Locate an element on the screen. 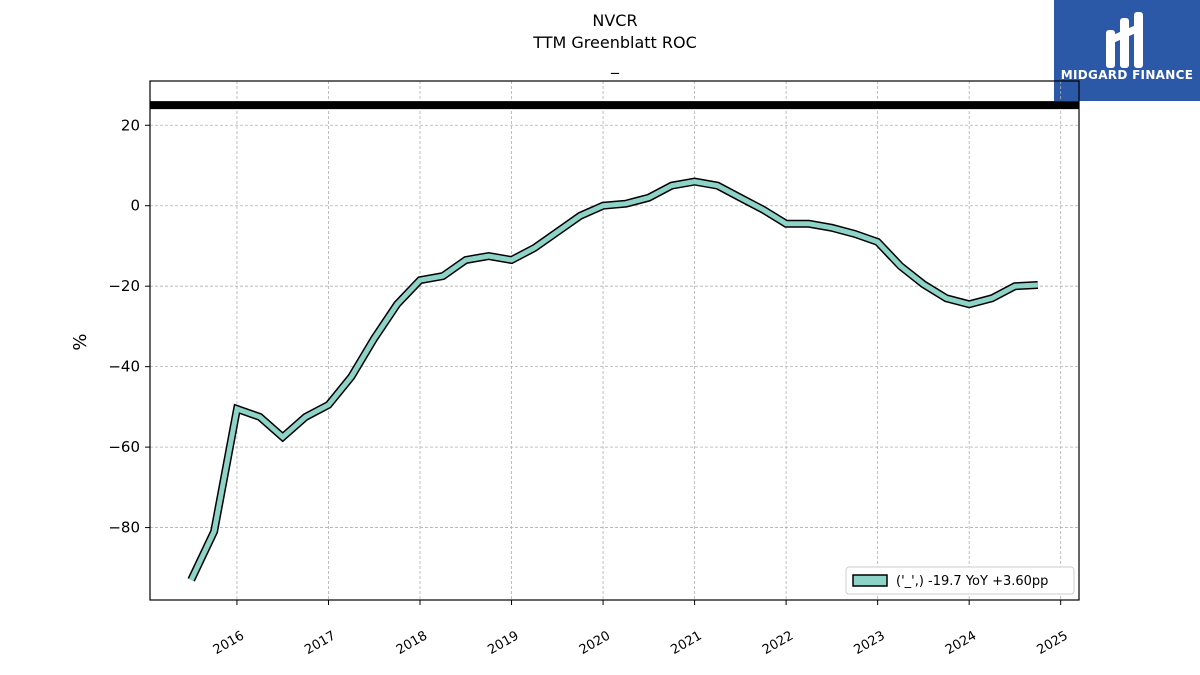 The width and height of the screenshot is (1200, 675). chart-title-block: NVCR TTM Greenblatt ROC _ is located at coordinates (615, 43).